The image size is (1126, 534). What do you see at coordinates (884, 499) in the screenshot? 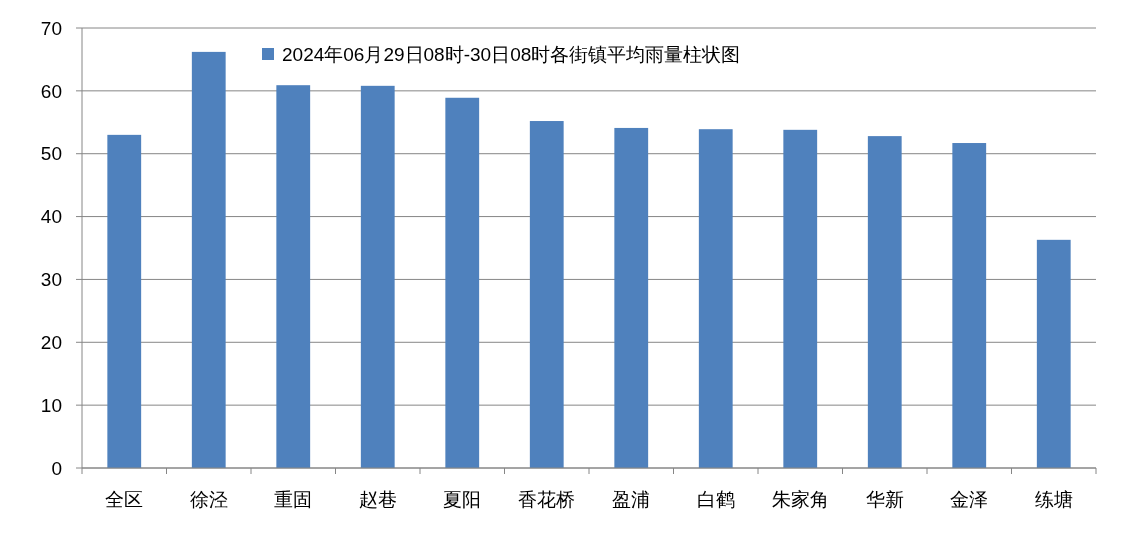
I see `x-tick-label: 华新` at bounding box center [884, 499].